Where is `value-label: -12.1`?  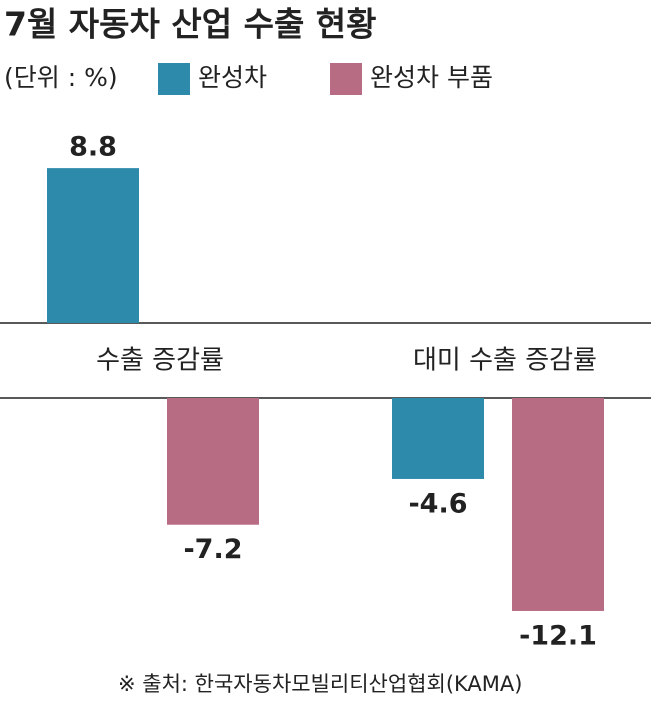
value-label: -12.1 is located at coordinates (558, 635).